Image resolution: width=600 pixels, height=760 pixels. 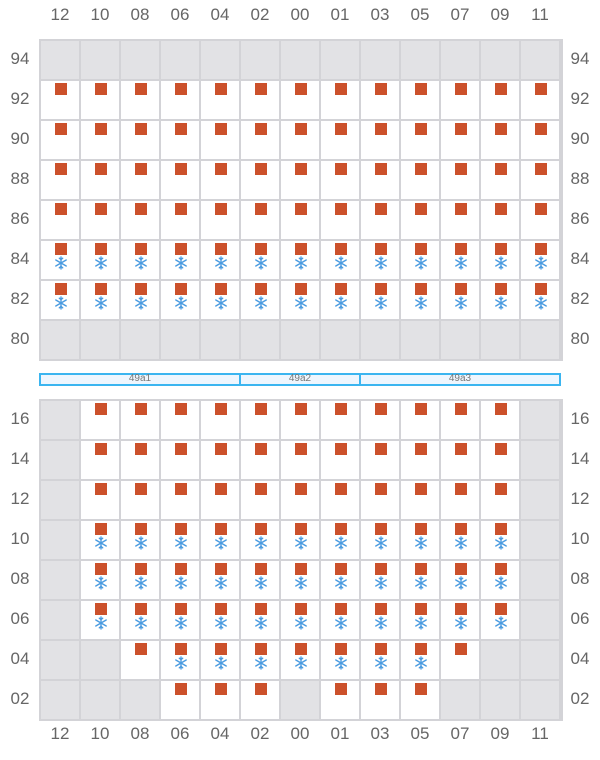 What do you see at coordinates (140, 379) in the screenshot?
I see `hatch-cover-49a1: 49a1` at bounding box center [140, 379].